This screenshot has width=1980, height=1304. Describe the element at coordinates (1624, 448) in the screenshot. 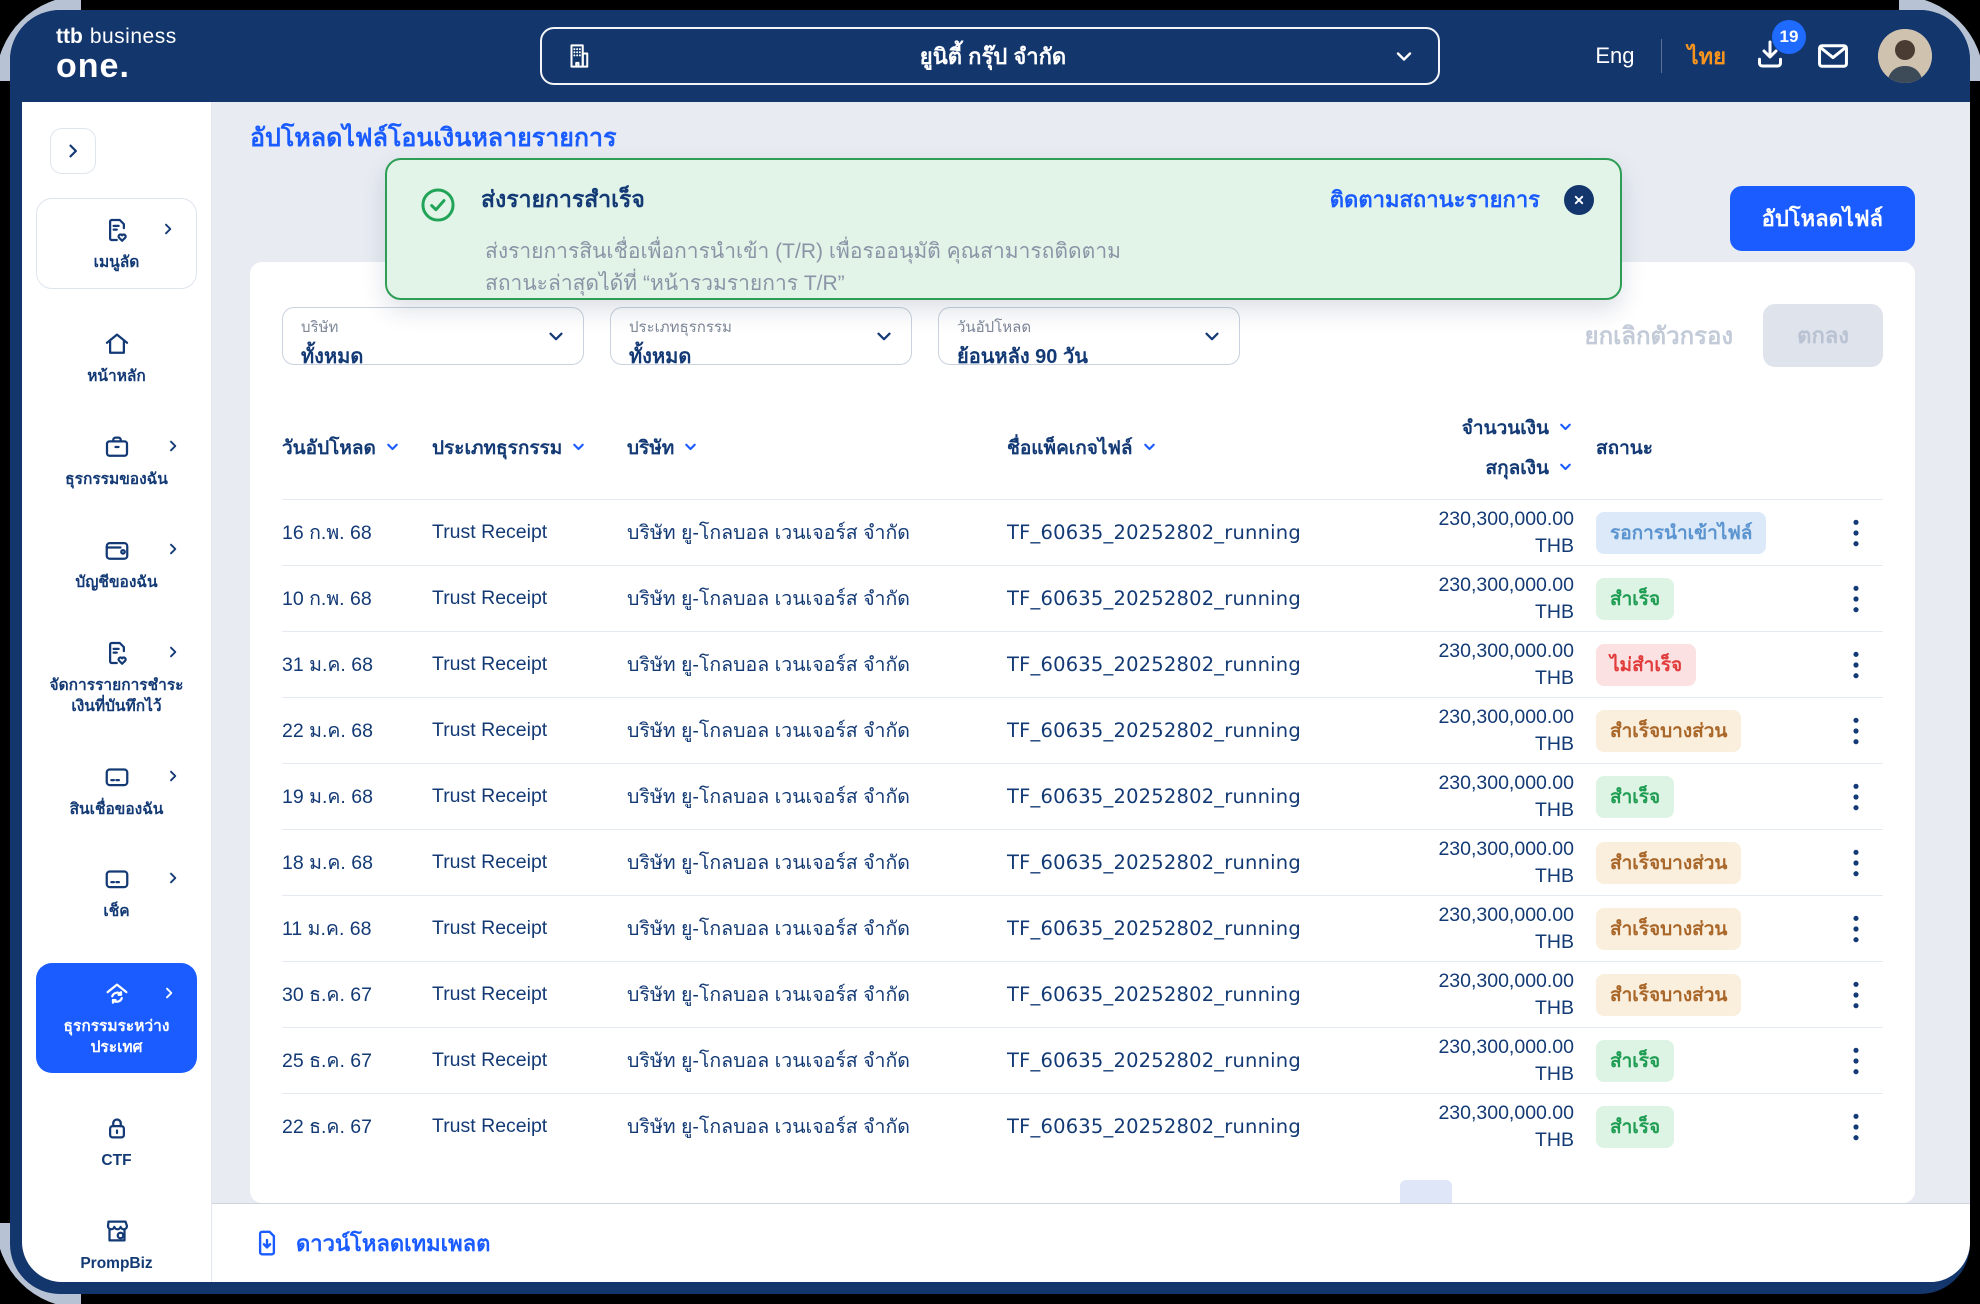

I see `col-header-label: สถานะ` at that location.